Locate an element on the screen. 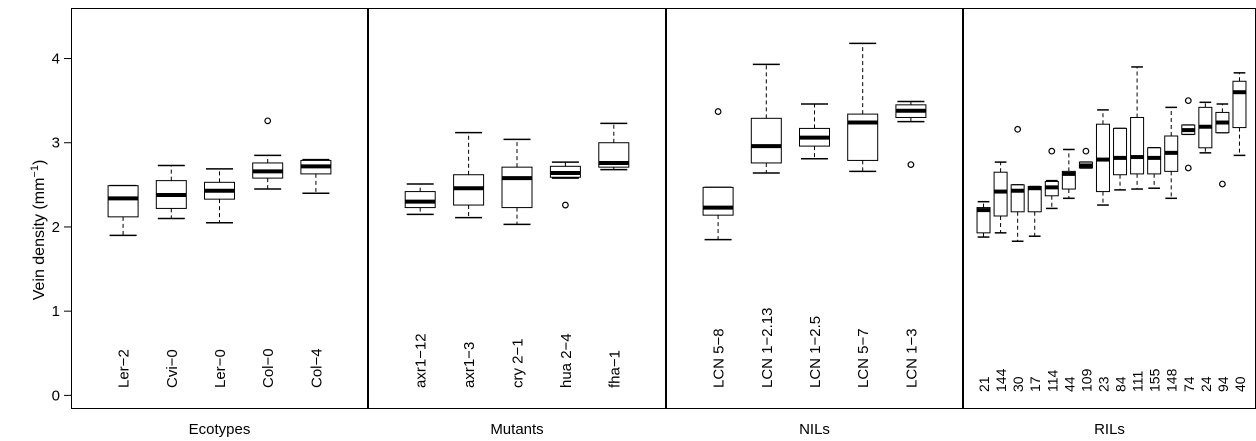 The height and width of the screenshot is (441, 1256). y-axis-label-main: Vein density (mm is located at coordinates (39, 239).